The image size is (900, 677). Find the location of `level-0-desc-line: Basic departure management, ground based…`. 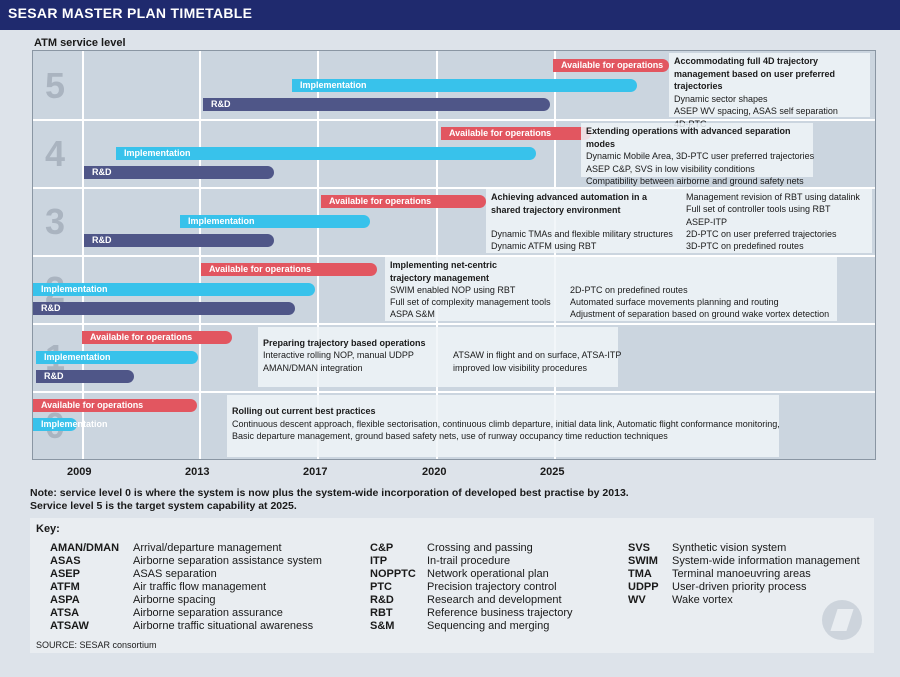

level-0-desc-line: Basic departure management, ground based… is located at coordinates (450, 436).